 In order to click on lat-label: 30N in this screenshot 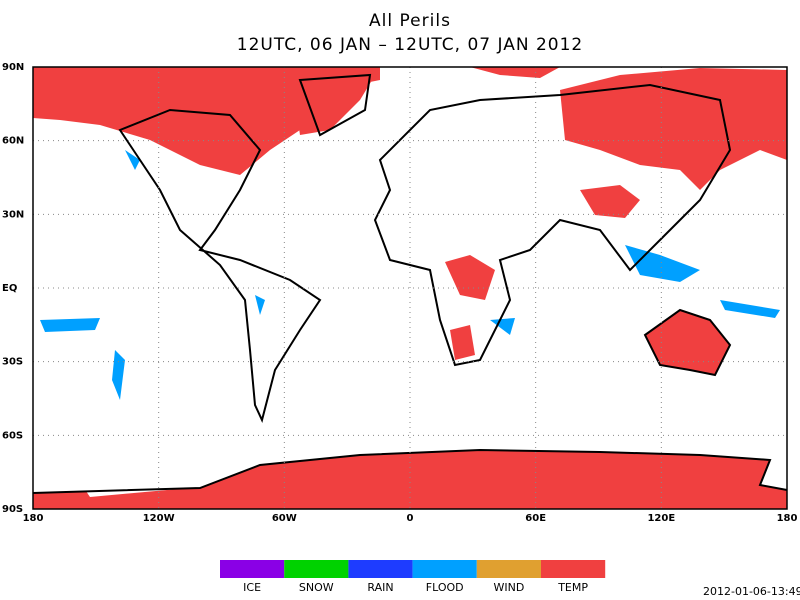, I will do `click(13, 214)`.